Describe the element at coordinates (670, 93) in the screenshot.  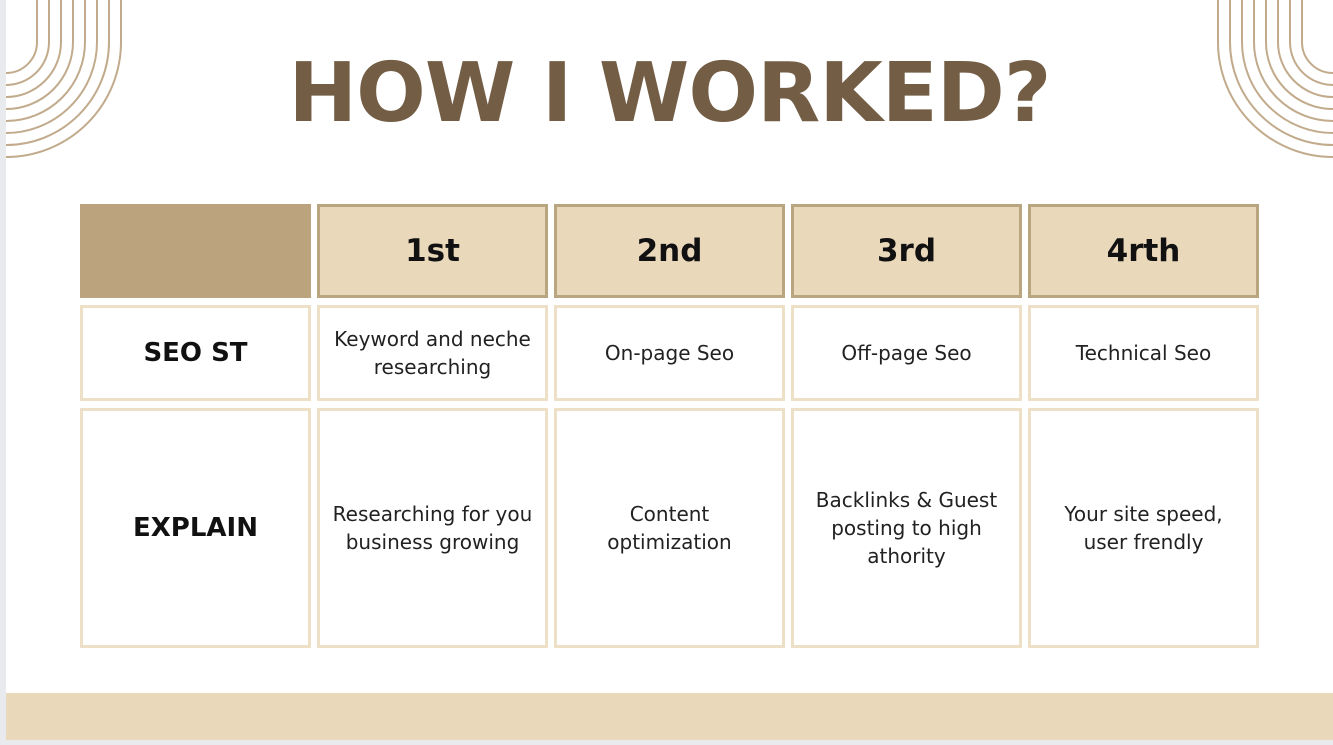
I see `slide-title: HOW I WORKED?` at that location.